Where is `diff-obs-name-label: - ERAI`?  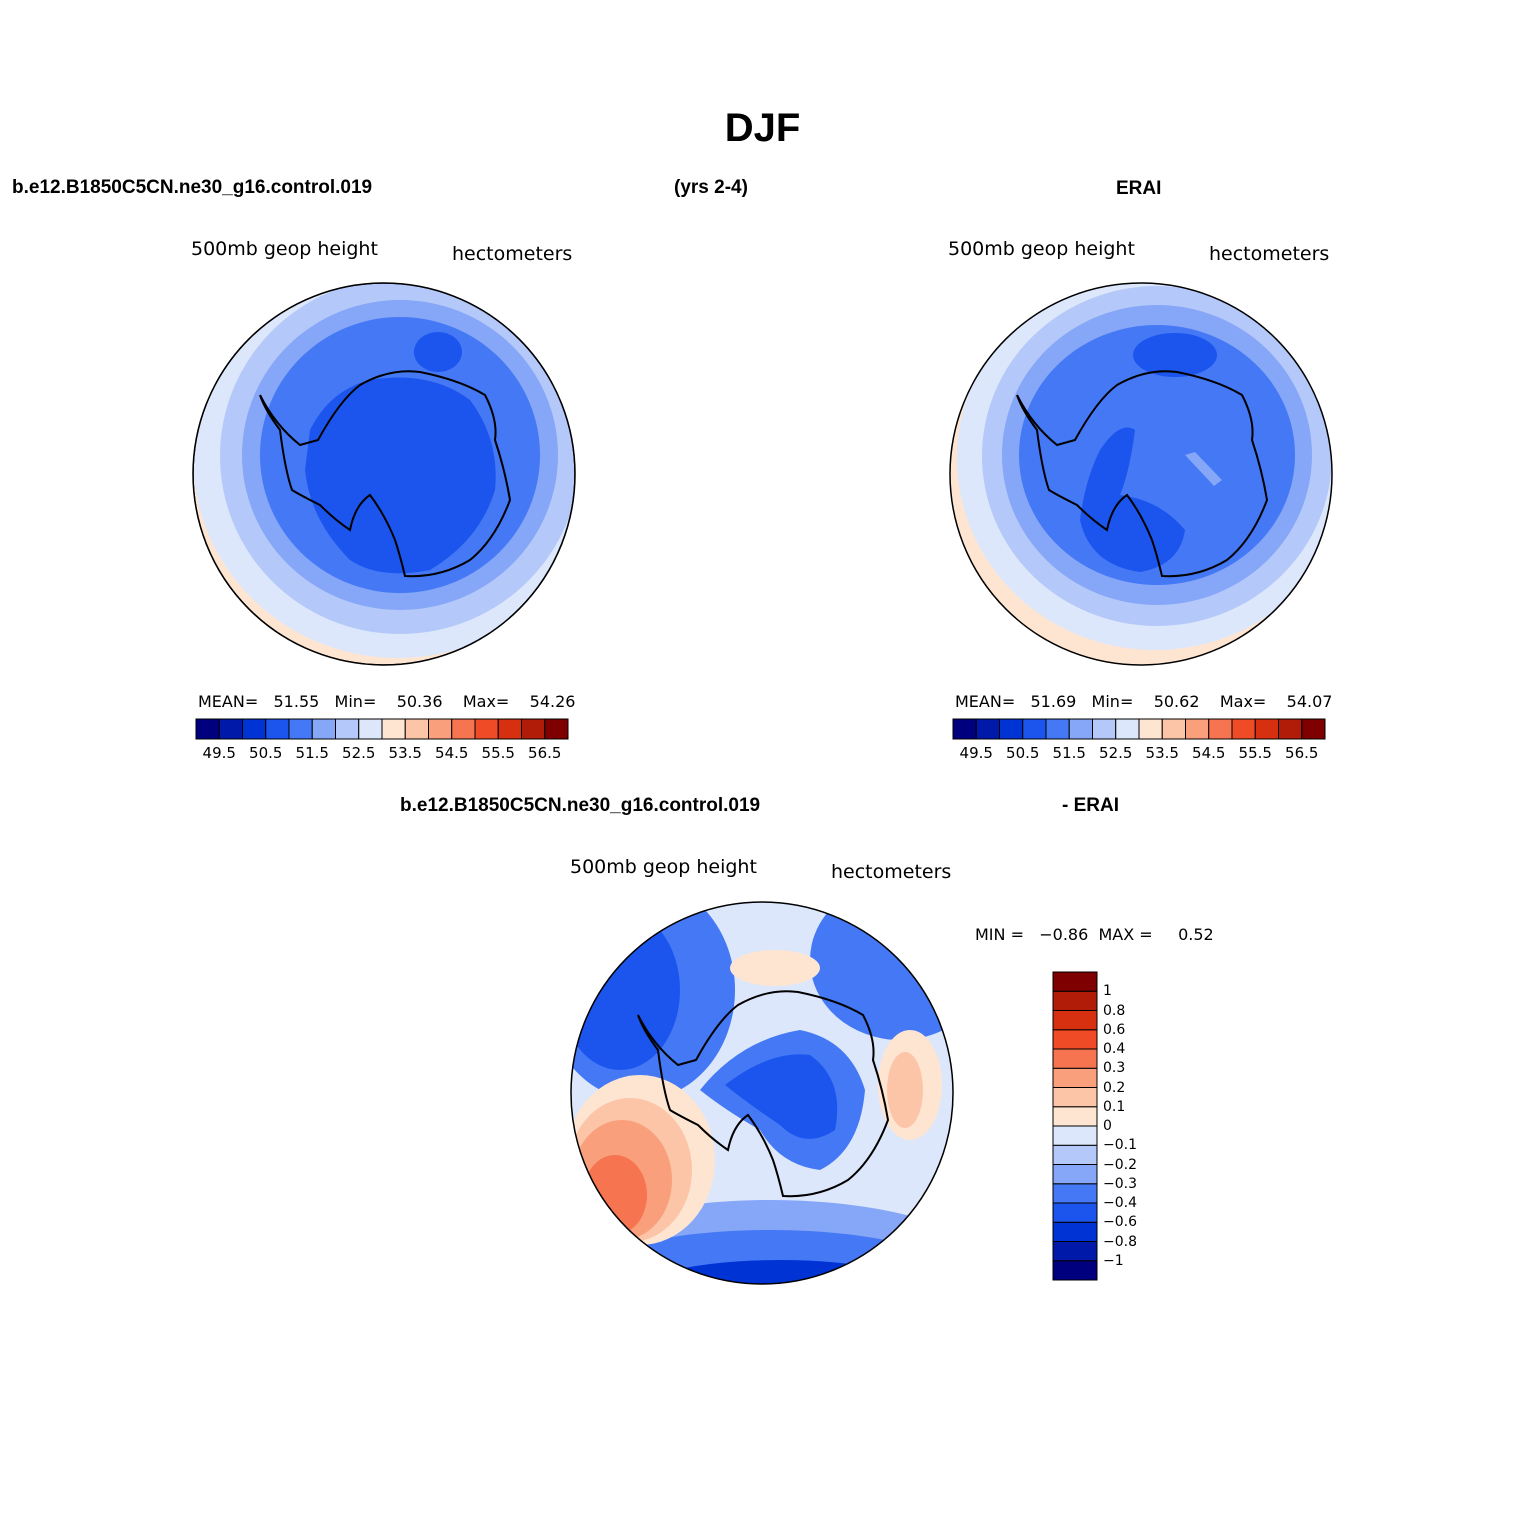 diff-obs-name-label: - ERAI is located at coordinates (1090, 805).